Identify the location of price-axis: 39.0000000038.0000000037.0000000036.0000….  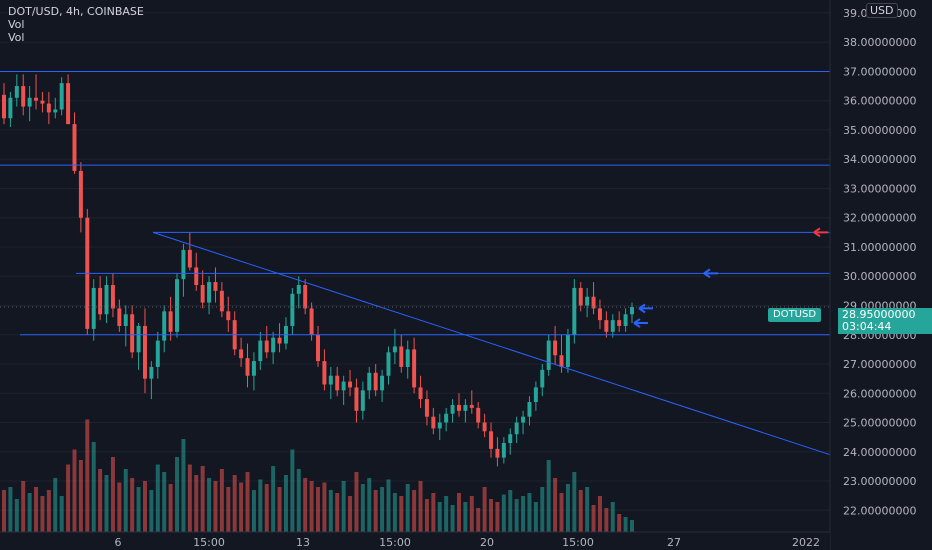
(880, 275).